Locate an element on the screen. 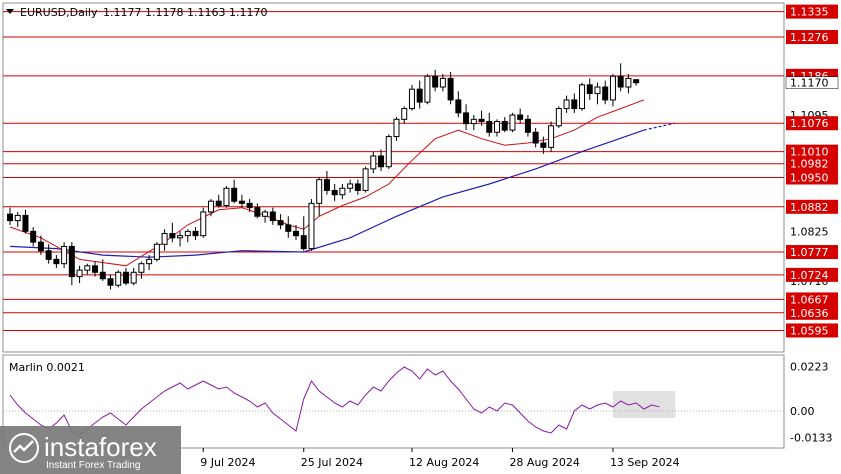 This screenshot has height=474, width=841. date-tick-label: 28 Aug 2024 is located at coordinates (544, 462).